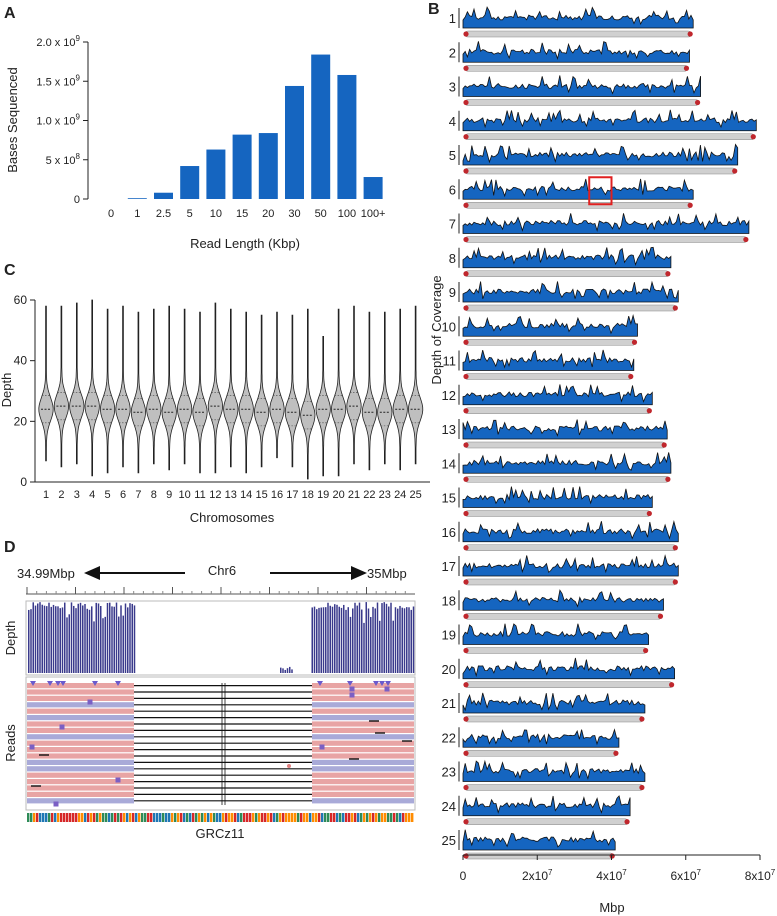 This screenshot has width=777, height=916. I want to click on b-chromosome-label: 11, so click(450, 361).